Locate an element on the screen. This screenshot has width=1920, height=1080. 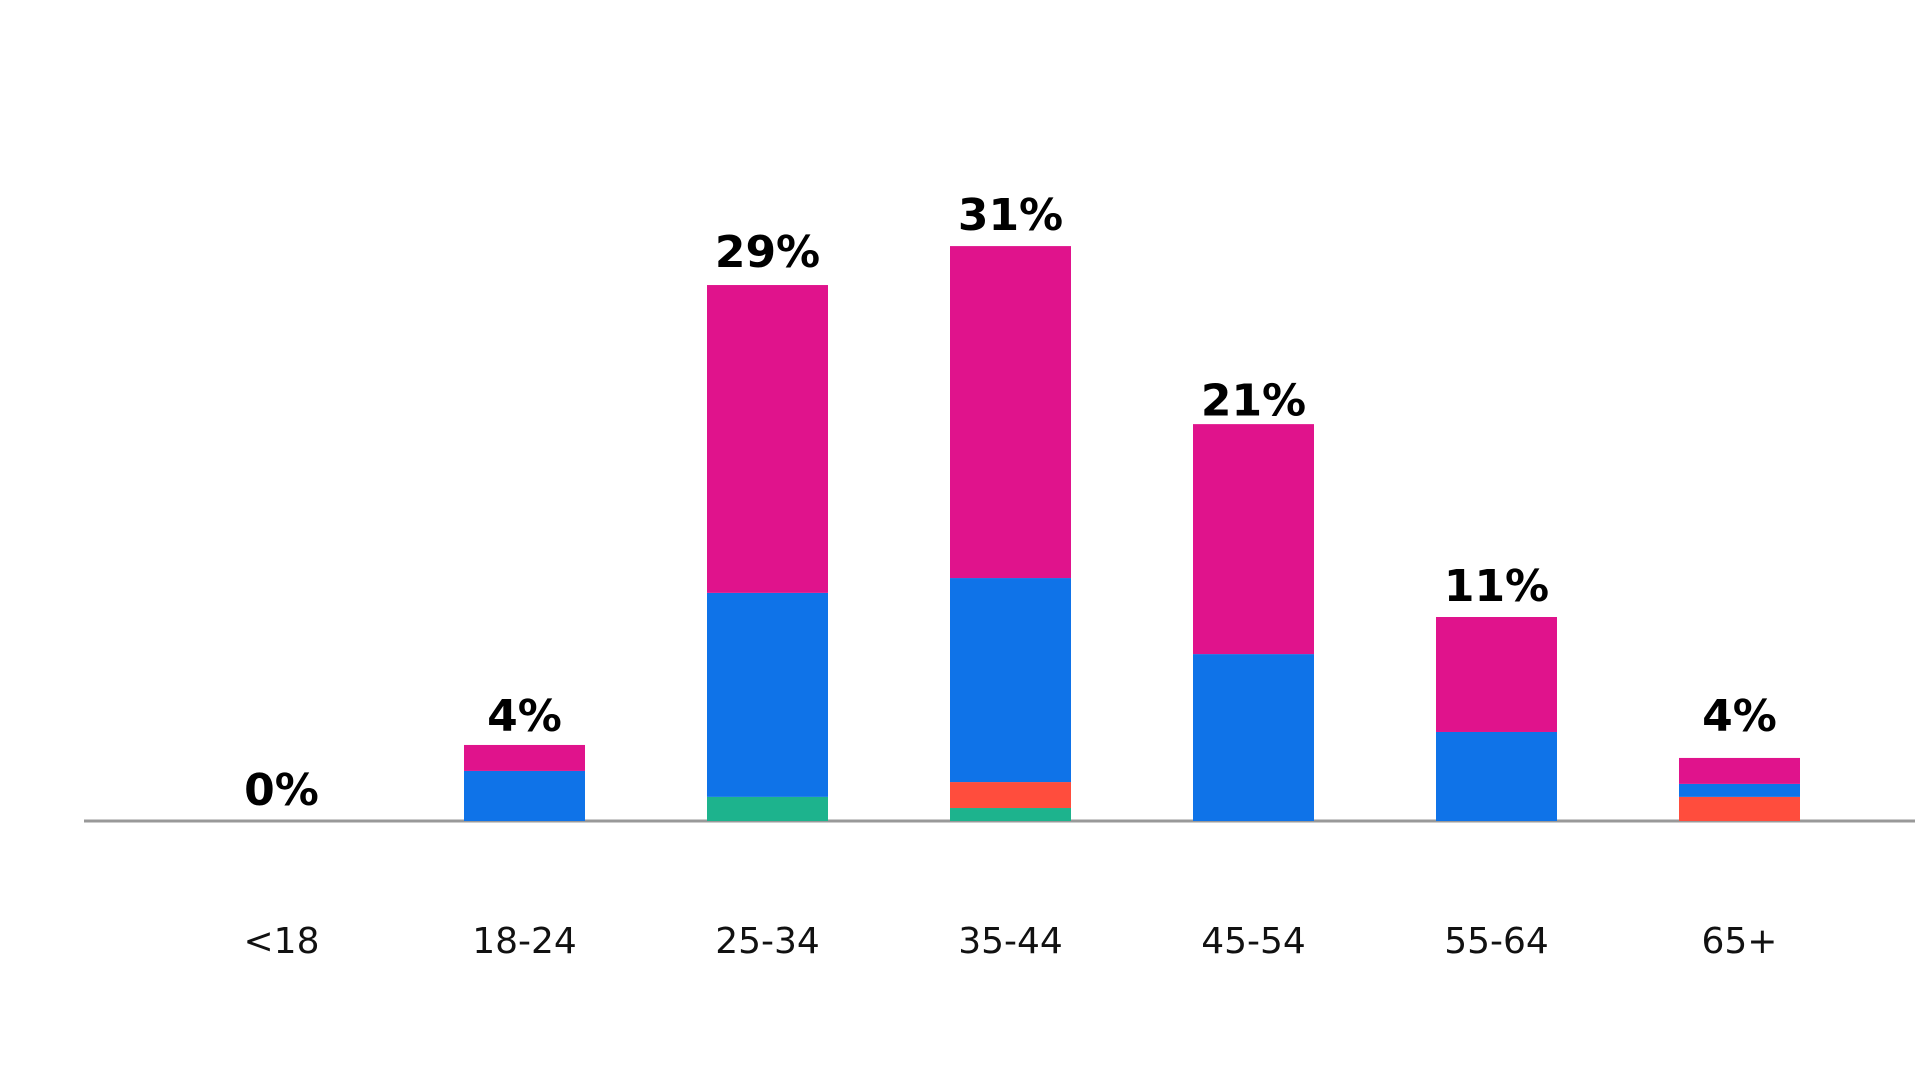
x-tick-label: 55-64 is located at coordinates (1496, 941).